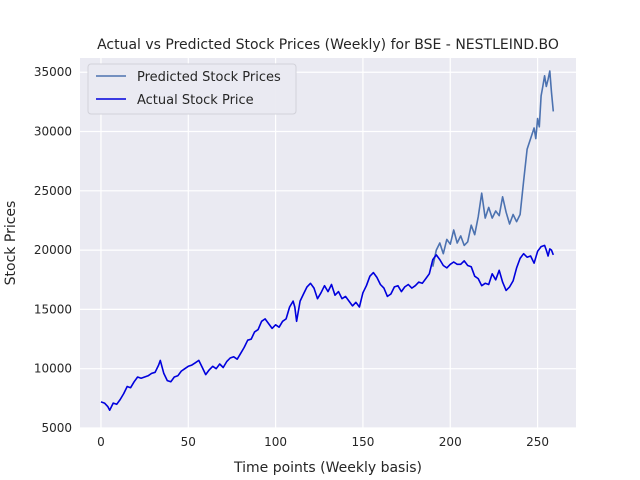 This screenshot has width=640, height=480. I want to click on series-line-predicted, so click(493, 168).